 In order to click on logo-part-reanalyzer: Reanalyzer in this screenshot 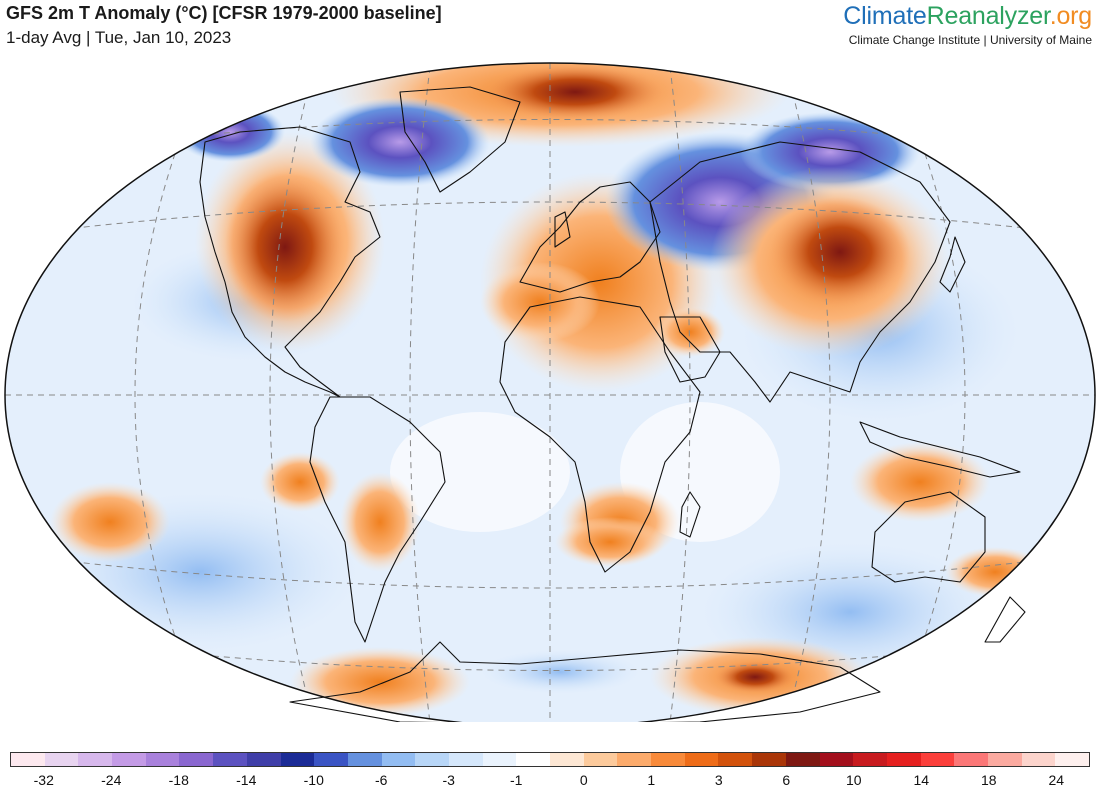, I will do `click(988, 16)`.